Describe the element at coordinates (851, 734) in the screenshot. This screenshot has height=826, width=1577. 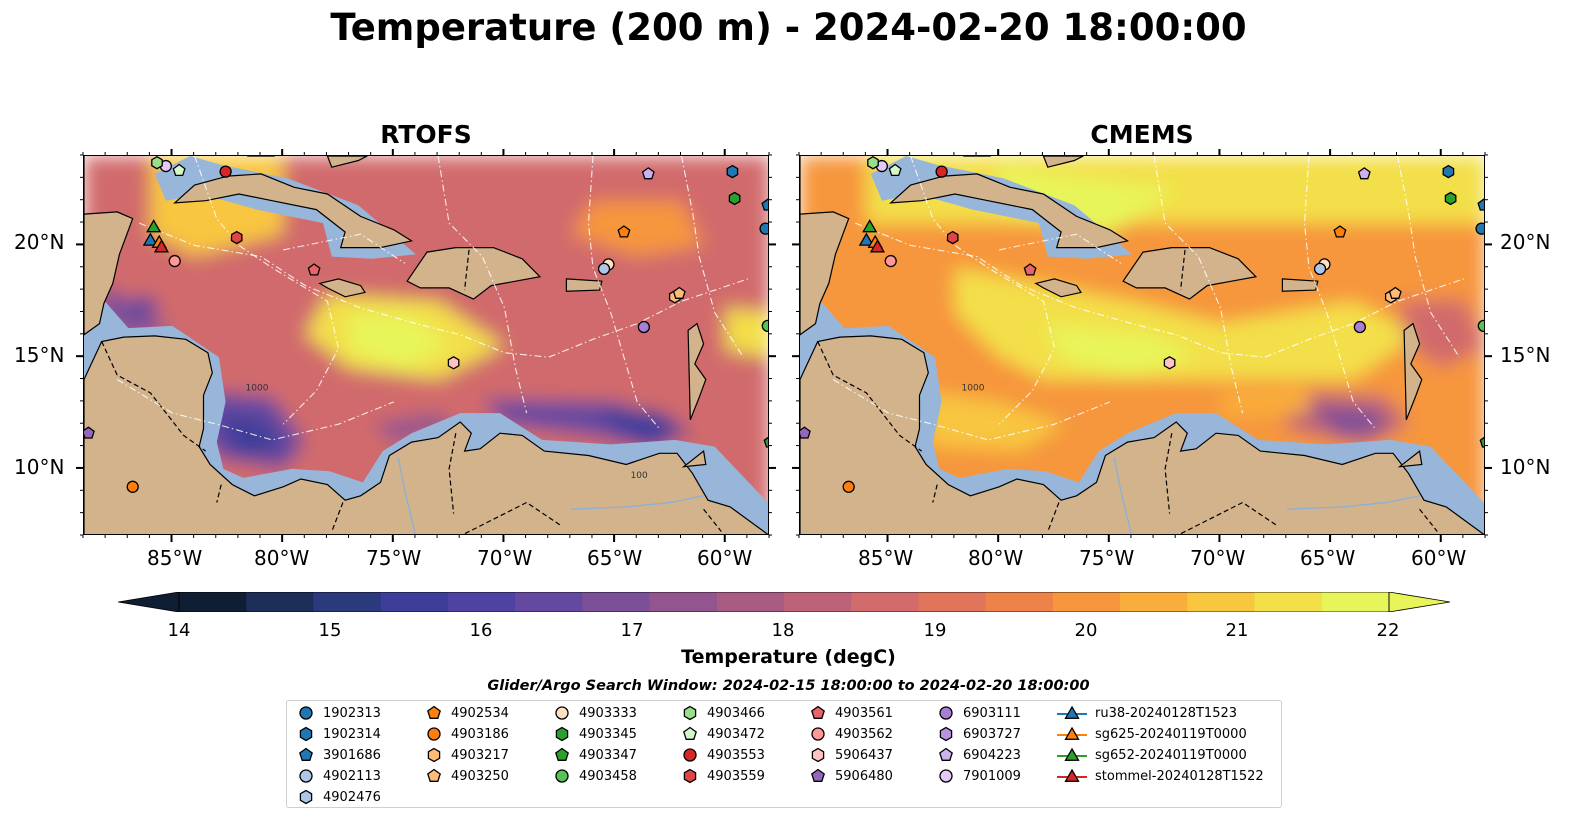
I see `legend-item: 4903562` at that location.